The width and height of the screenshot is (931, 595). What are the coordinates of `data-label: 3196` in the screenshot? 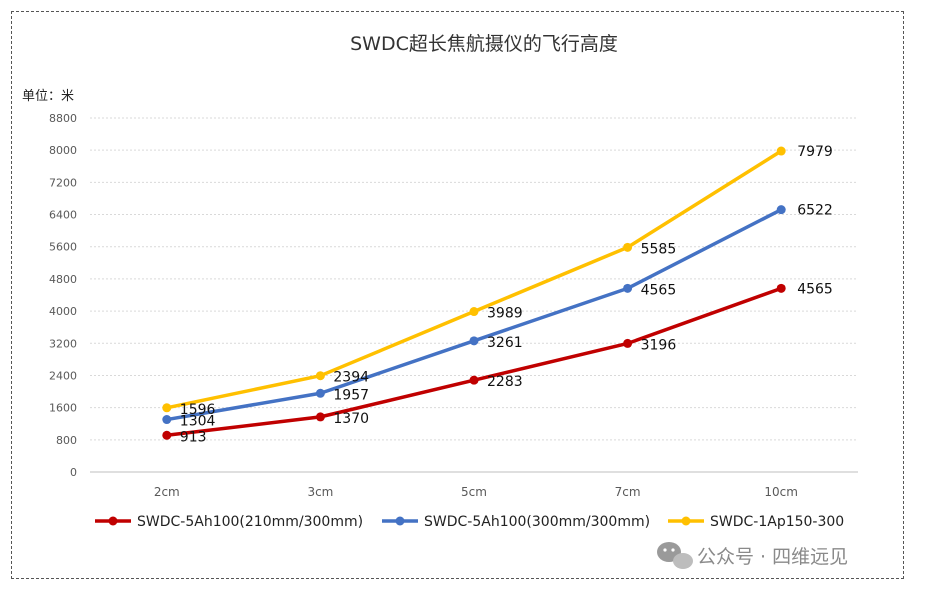 It's located at (659, 345).